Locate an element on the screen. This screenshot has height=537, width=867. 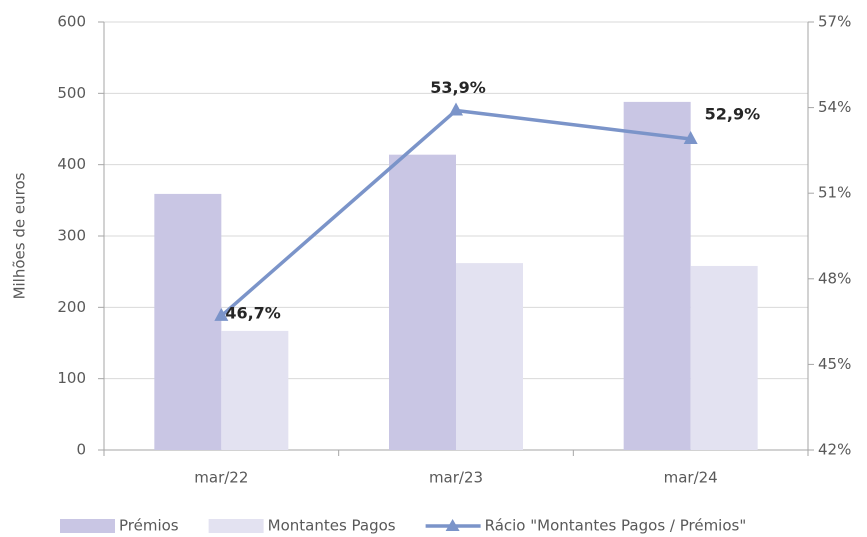
legend-marker is located at coordinates (452, 525).